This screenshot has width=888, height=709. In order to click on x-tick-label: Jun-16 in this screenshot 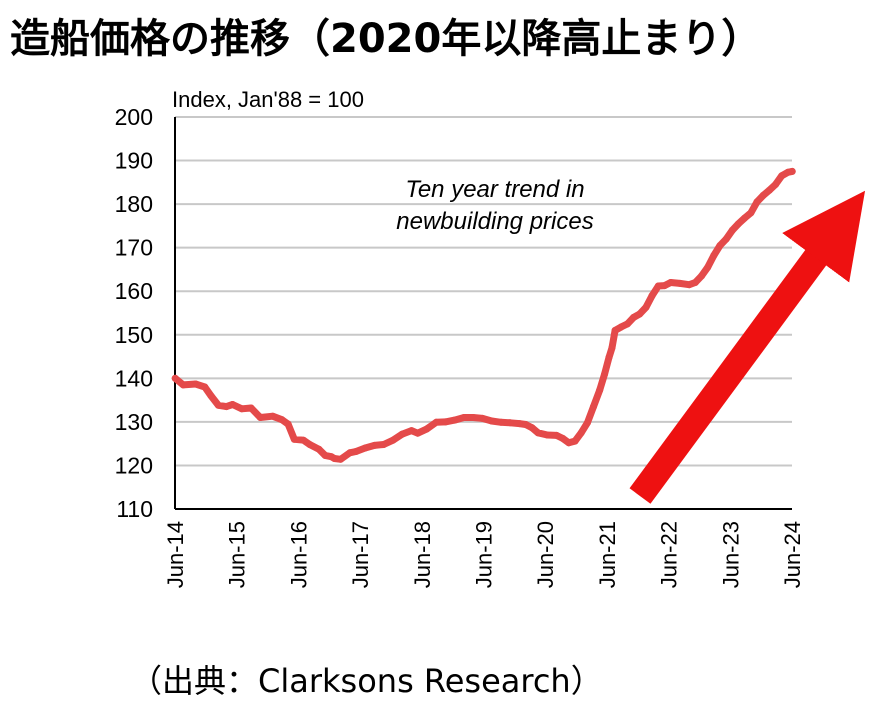, I will do `click(298, 554)`.